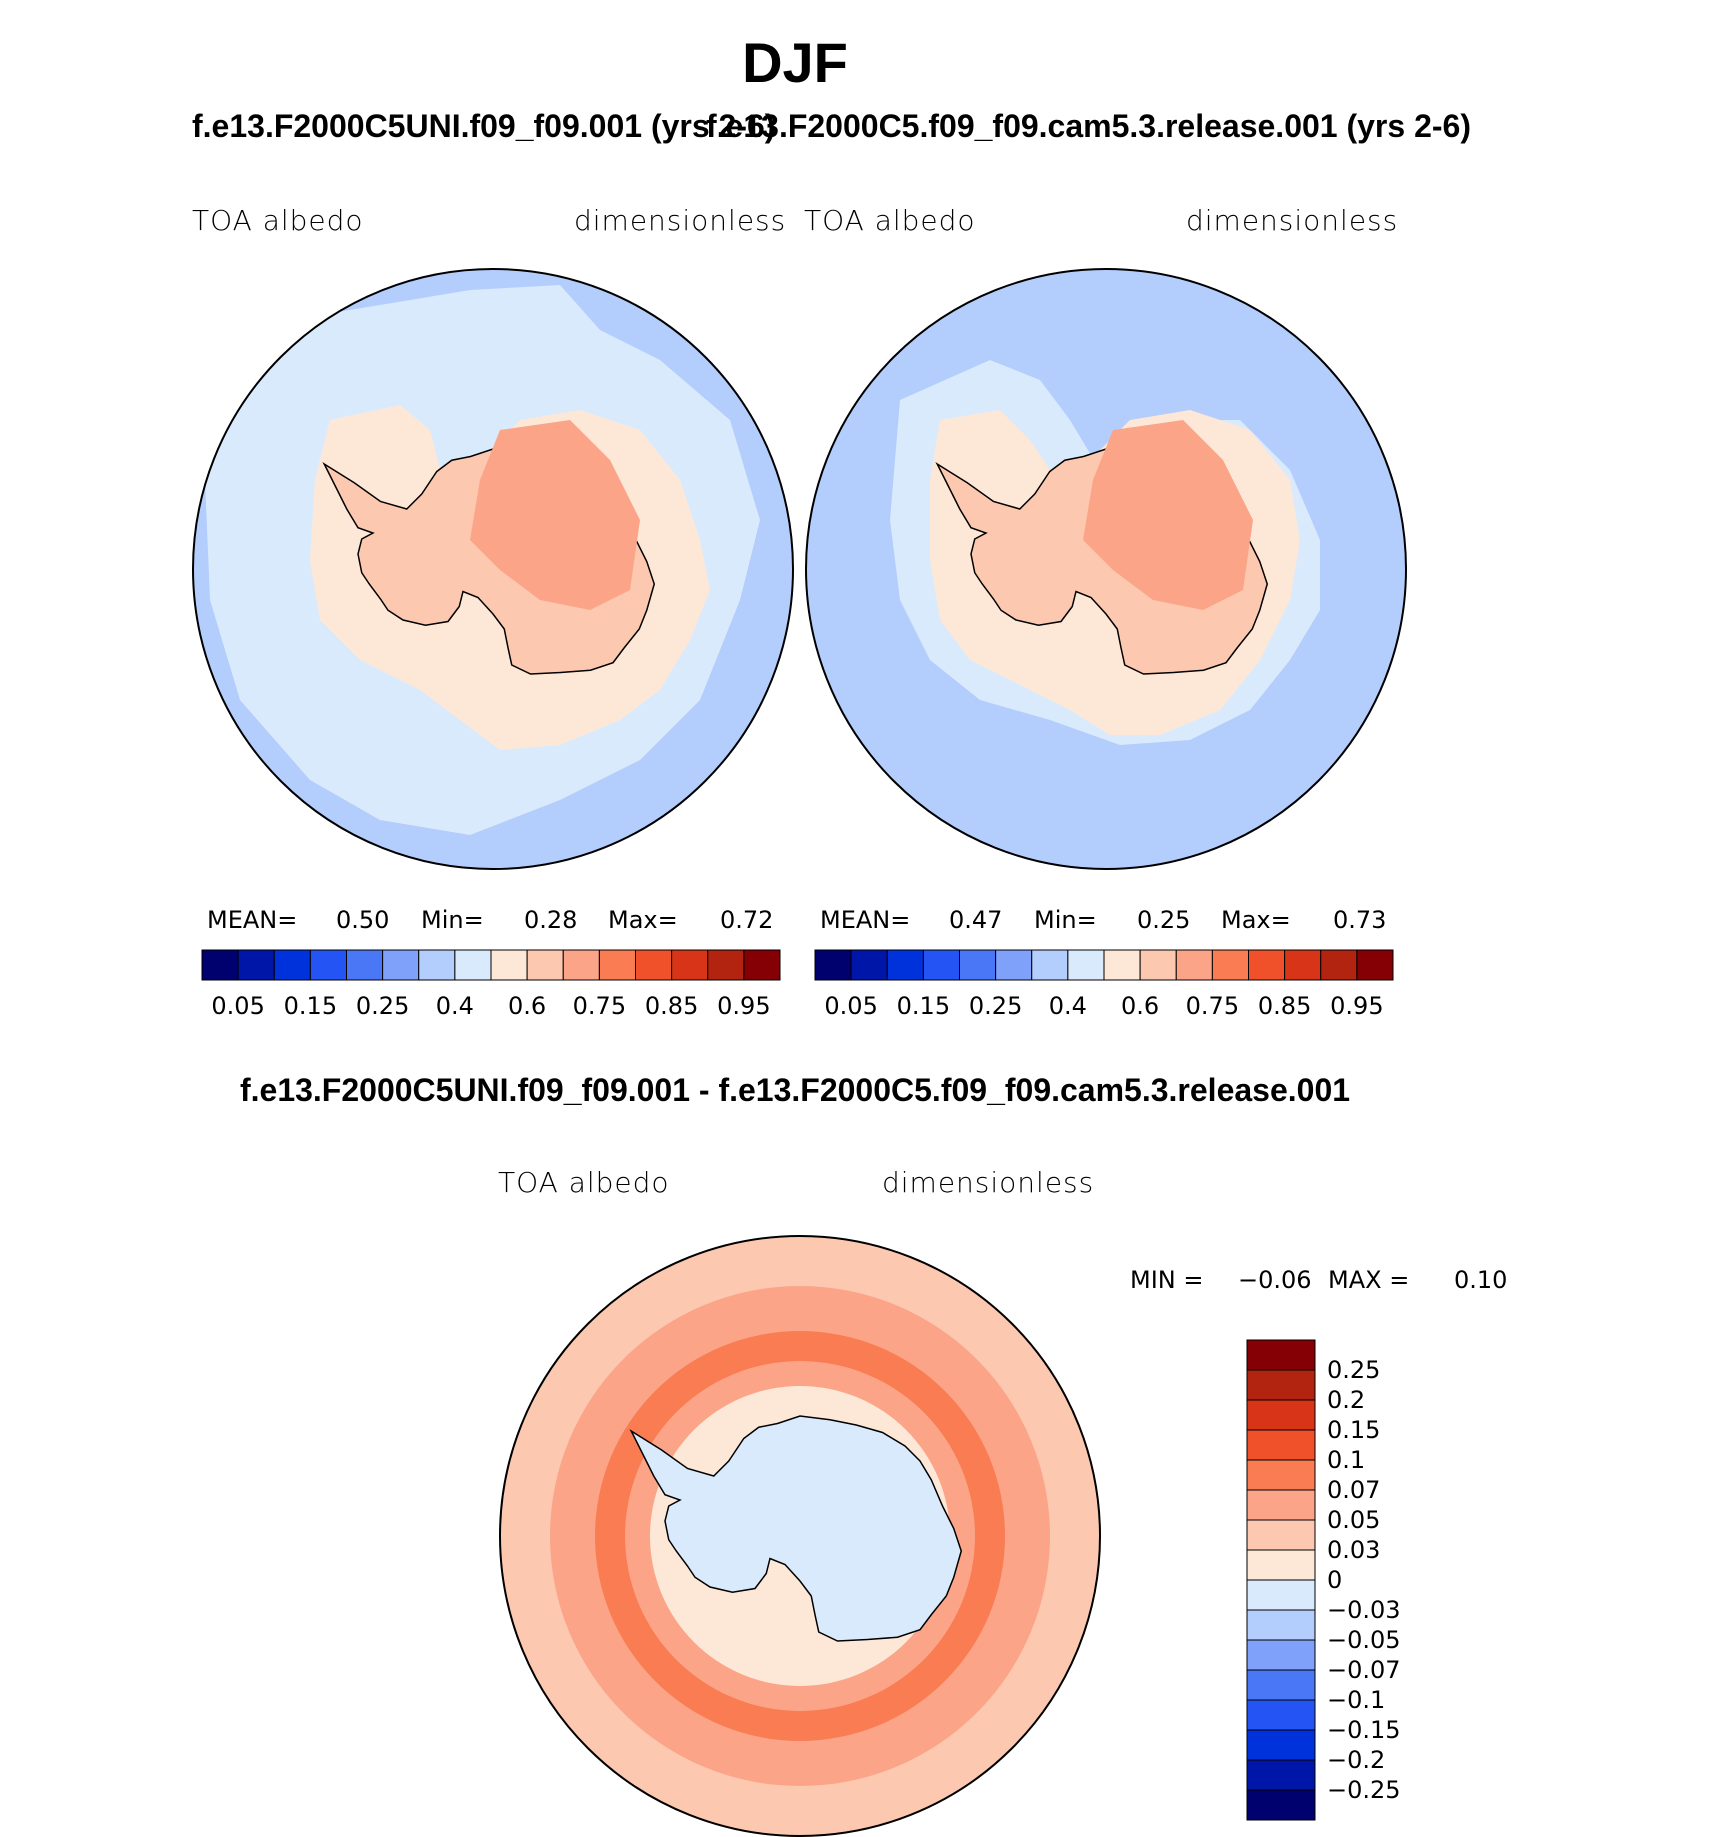 The height and width of the screenshot is (1837, 1710). I want to click on diff-map-border, so click(800, 1536).